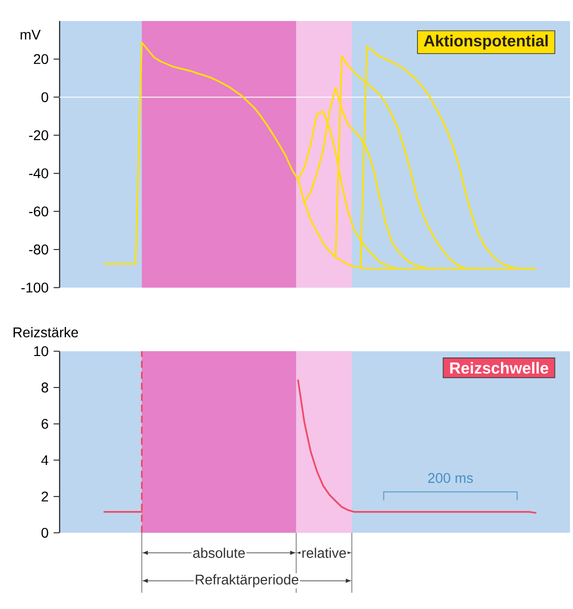 Image resolution: width=573 pixels, height=609 pixels. What do you see at coordinates (38, 135) in the screenshot?
I see `y-tick-label: -20` at bounding box center [38, 135].